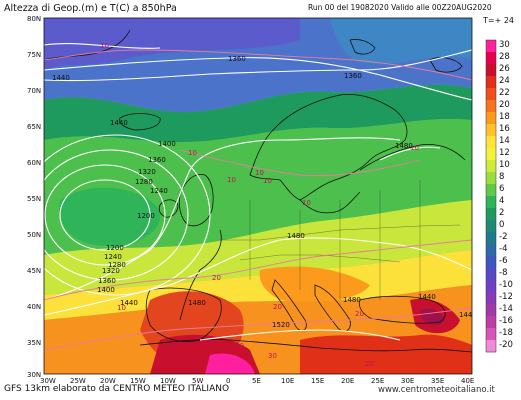 Image resolution: width=521 pixels, height=400 pixels. What do you see at coordinates (504, 153) in the screenshot?
I see `color-scale-label: 12` at bounding box center [504, 153].